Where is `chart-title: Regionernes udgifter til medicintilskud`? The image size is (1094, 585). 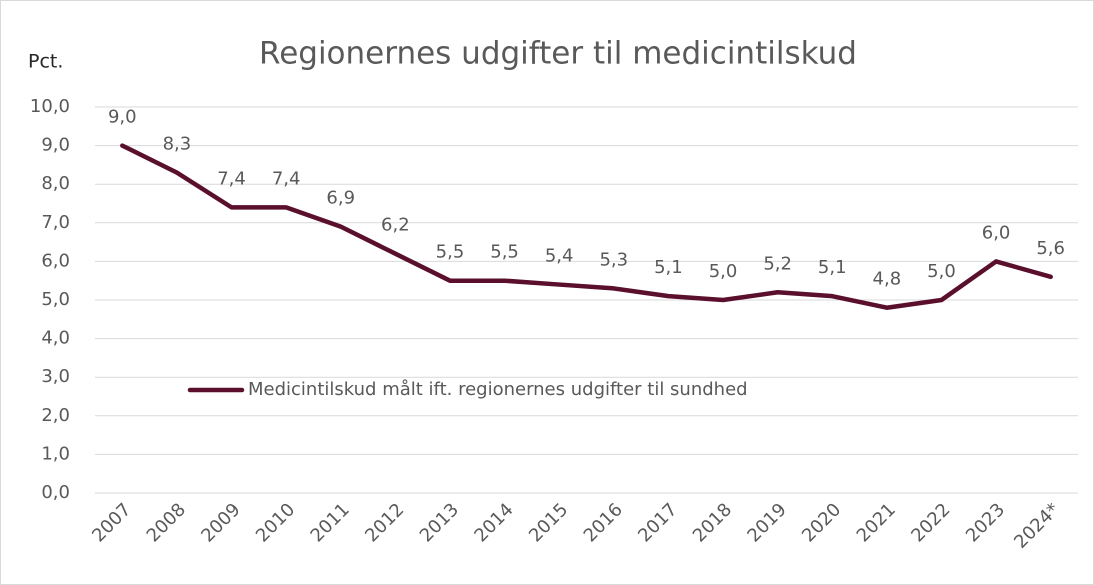 chart-title: Regionernes udgifter til medicintilskud is located at coordinates (558, 54).